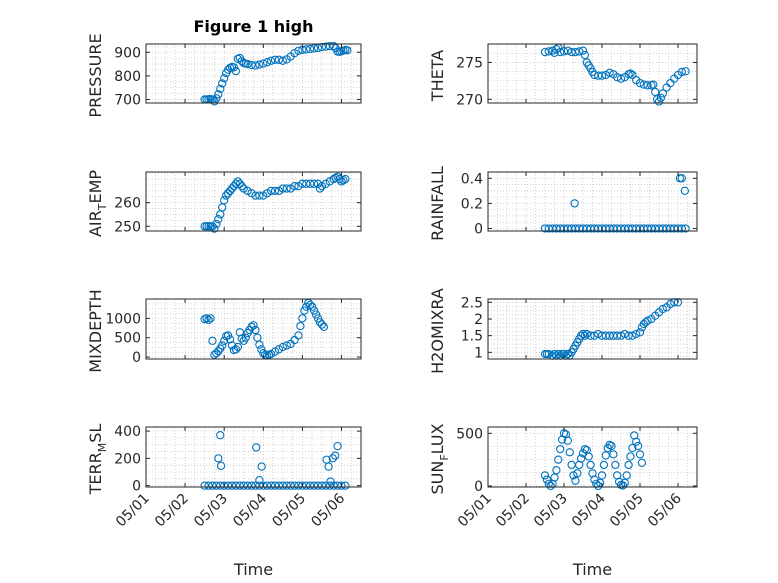 The height and width of the screenshot is (583, 778). Describe the element at coordinates (472, 179) in the screenshot. I see `y-tick-label: 0.4` at that location.